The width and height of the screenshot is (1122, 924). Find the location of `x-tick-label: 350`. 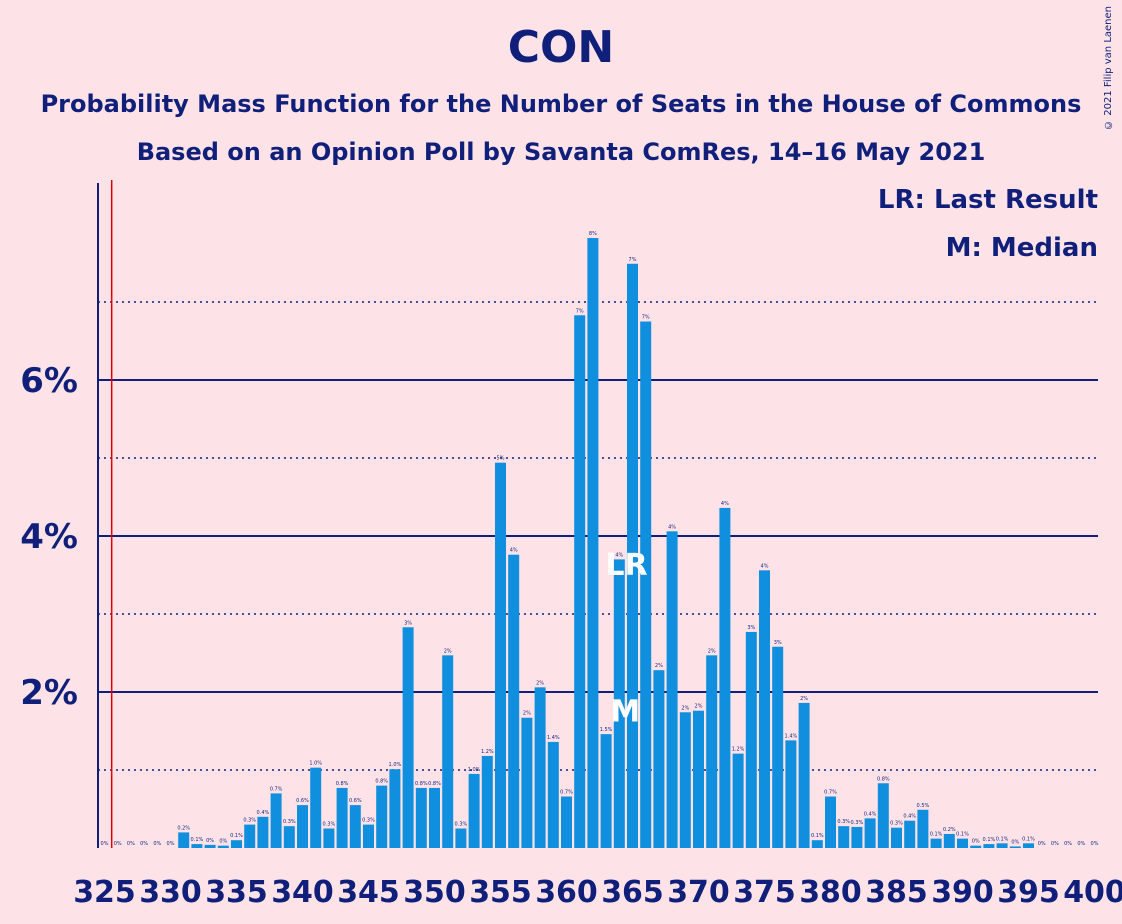

x-tick-label: 350 is located at coordinates (434, 892).